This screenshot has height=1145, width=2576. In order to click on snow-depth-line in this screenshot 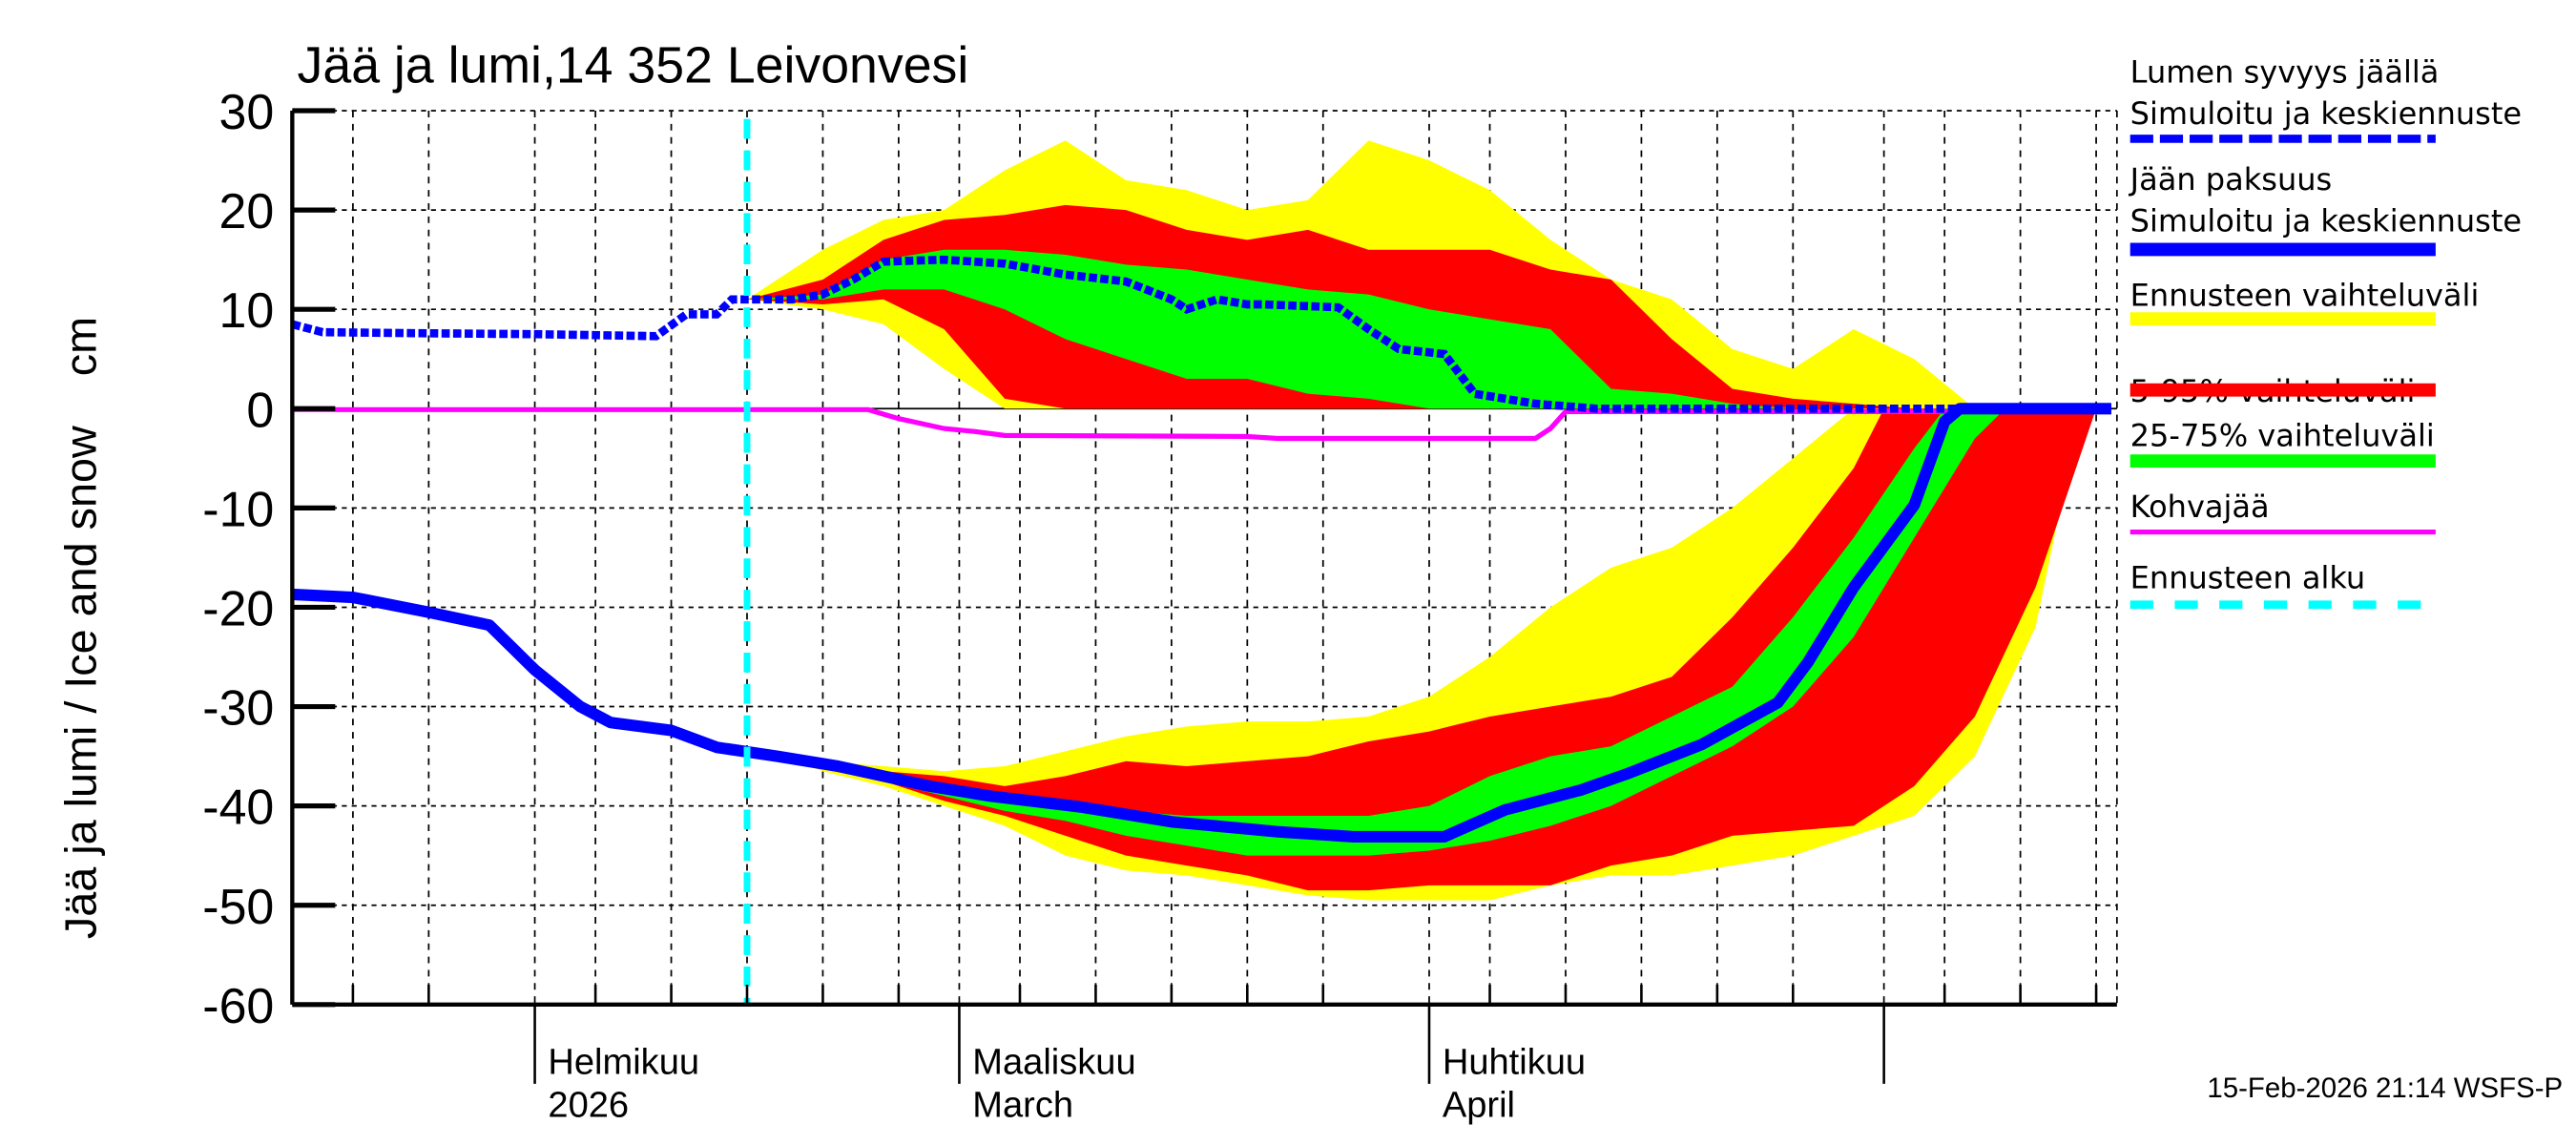, I will do `click(1201, 334)`.